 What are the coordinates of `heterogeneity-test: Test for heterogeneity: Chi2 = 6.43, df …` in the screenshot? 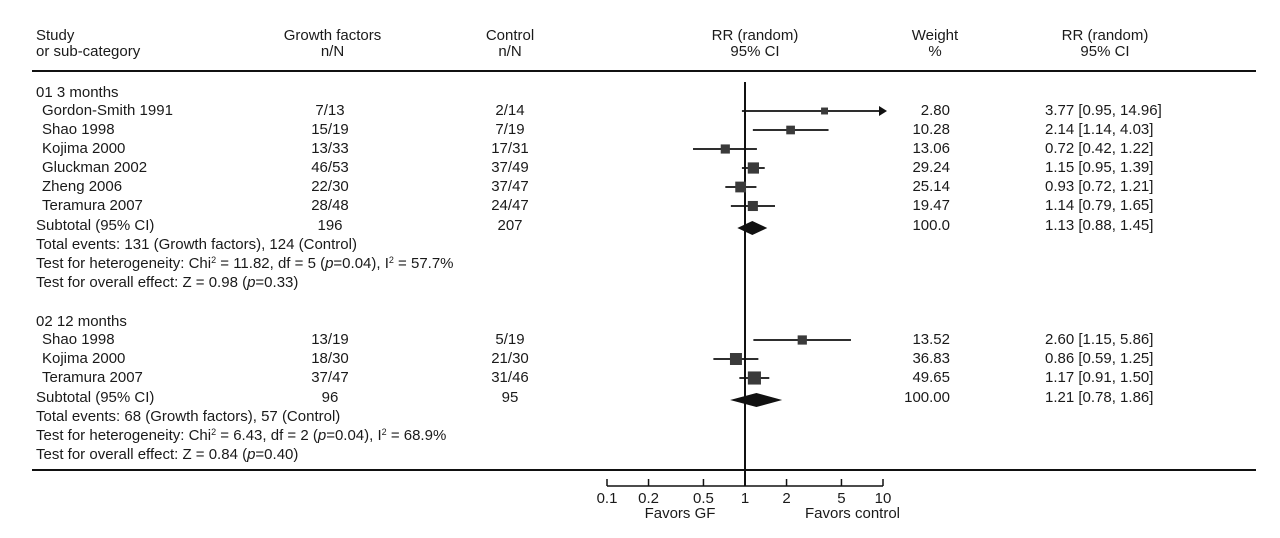 It's located at (241, 435).